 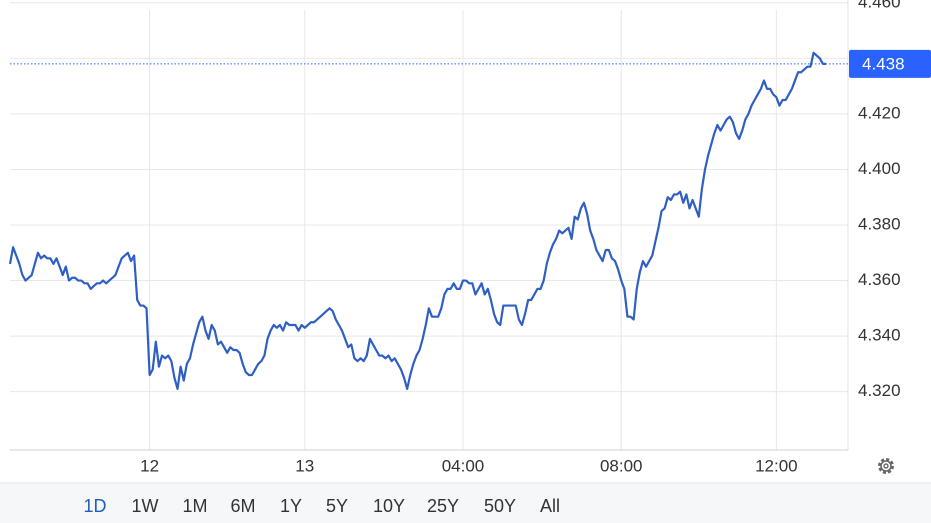 I want to click on range-button: 1D, so click(x=94, y=506).